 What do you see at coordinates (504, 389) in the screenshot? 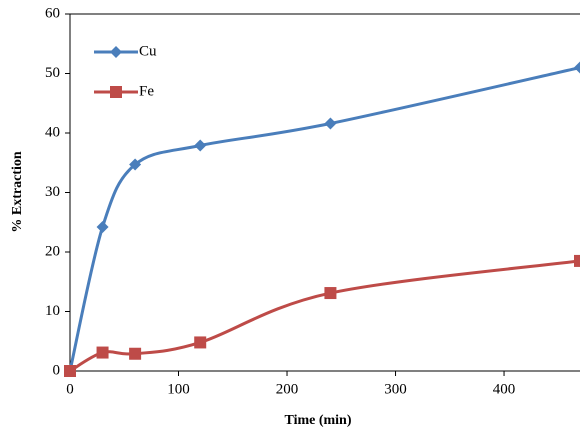
I see `x-tick-label: 400` at bounding box center [504, 389].